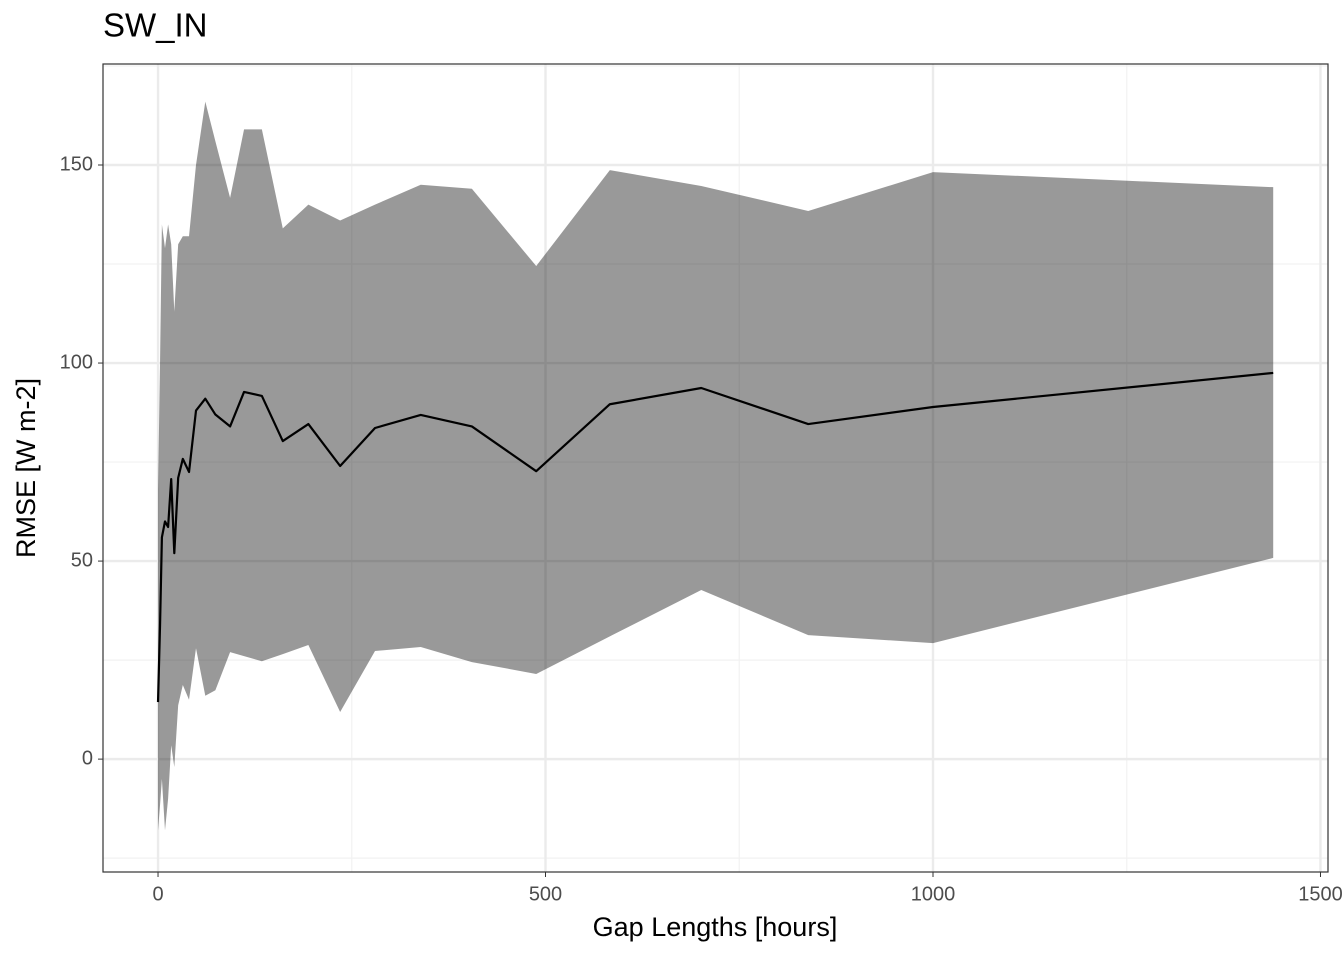 The image size is (1344, 960). Describe the element at coordinates (82, 560) in the screenshot. I see `y-tick-label: 50` at that location.